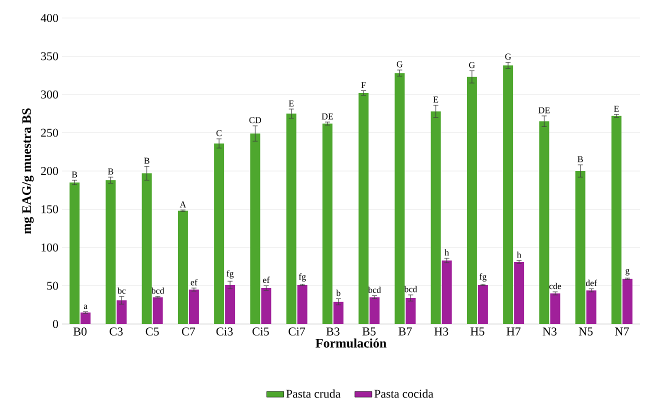 This screenshot has height=405, width=645. I want to click on data-label: bc, so click(121, 290).